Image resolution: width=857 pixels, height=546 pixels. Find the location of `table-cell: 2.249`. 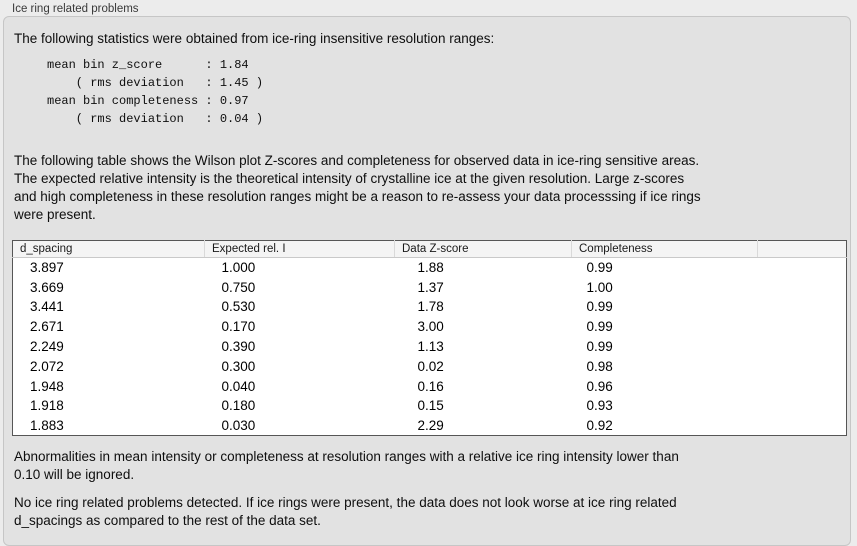

table-cell: 2.249 is located at coordinates (47, 347).